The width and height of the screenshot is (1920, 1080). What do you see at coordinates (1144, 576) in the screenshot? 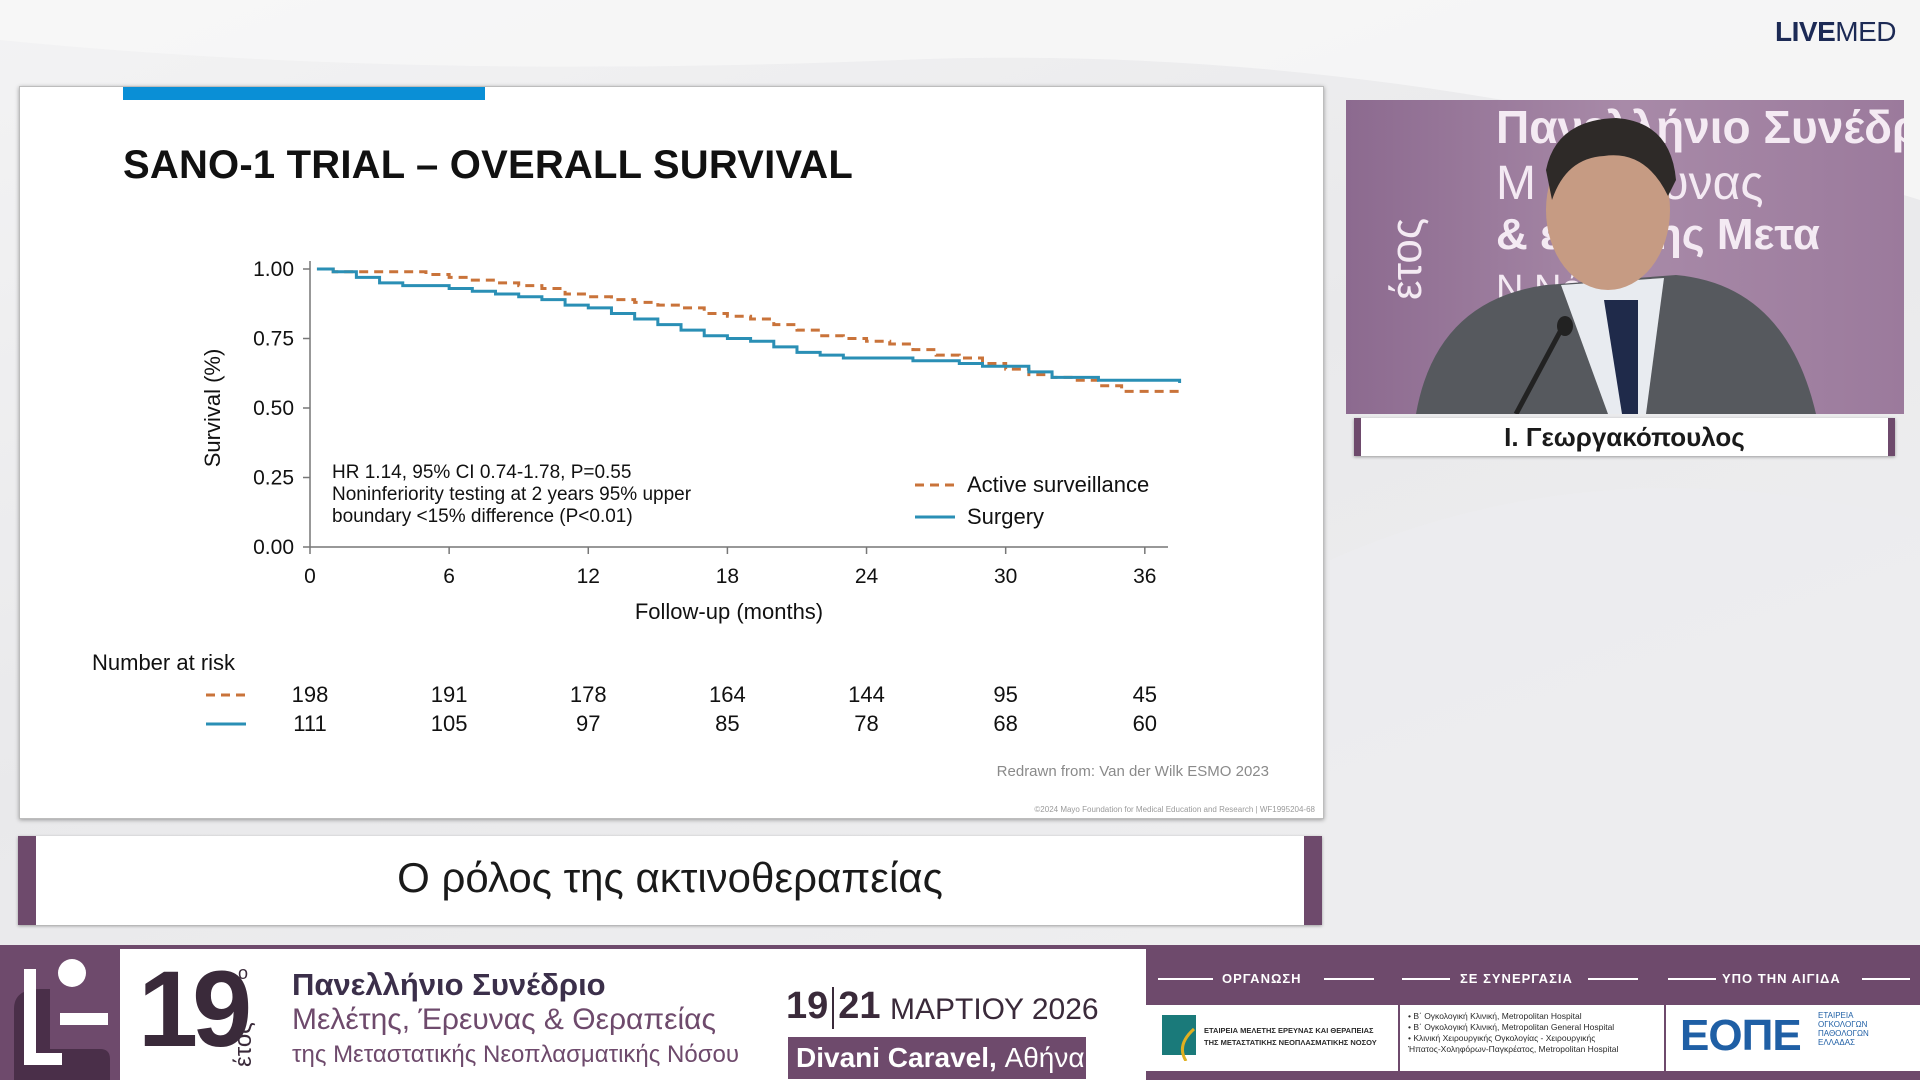
I see `x-tick-label: 36` at bounding box center [1144, 576].